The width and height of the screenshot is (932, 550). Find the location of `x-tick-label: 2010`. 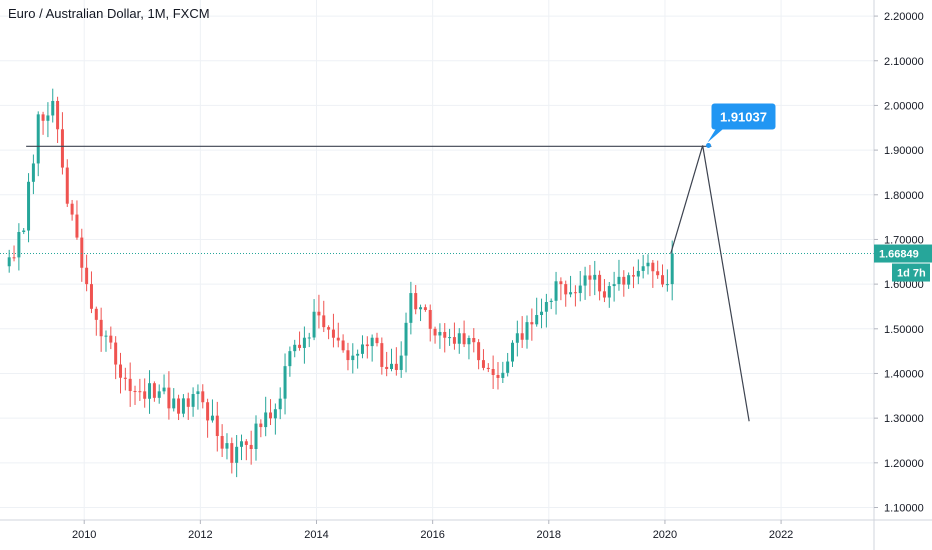

x-tick-label: 2010 is located at coordinates (84, 535).